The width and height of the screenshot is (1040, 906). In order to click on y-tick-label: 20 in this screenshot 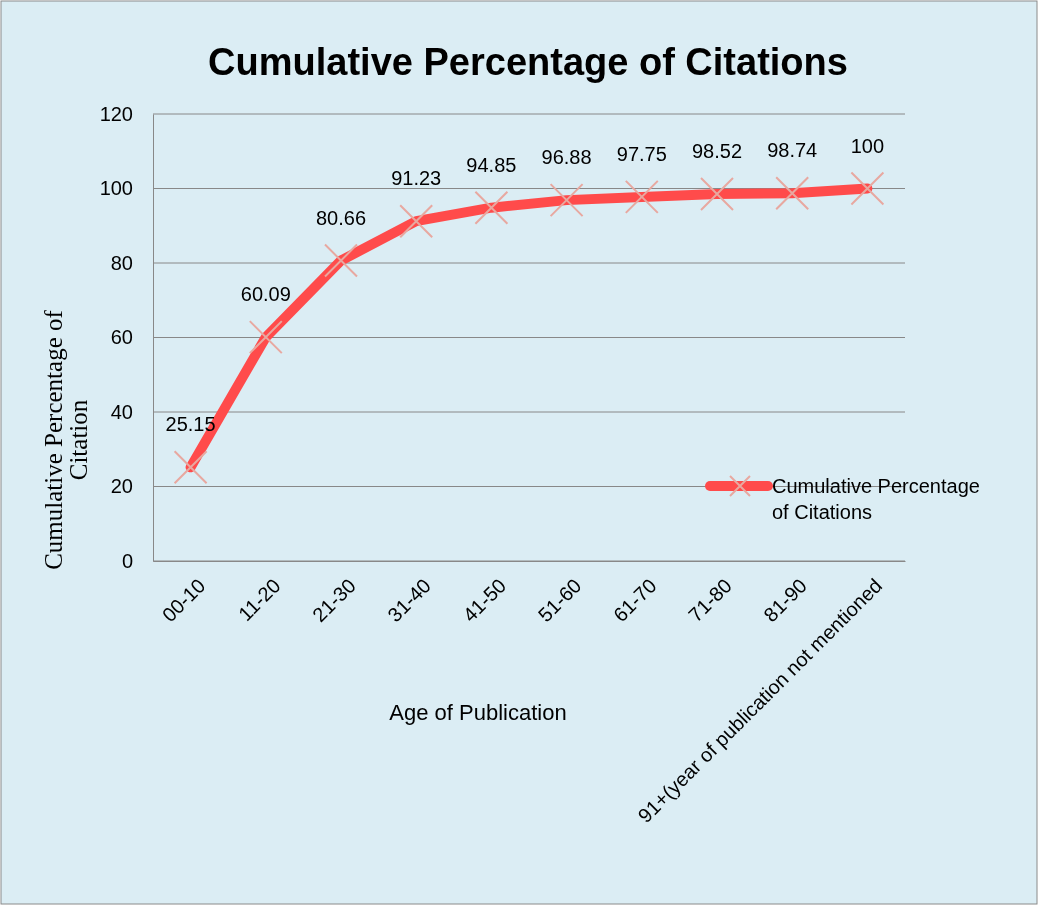, I will do `click(121, 486)`.